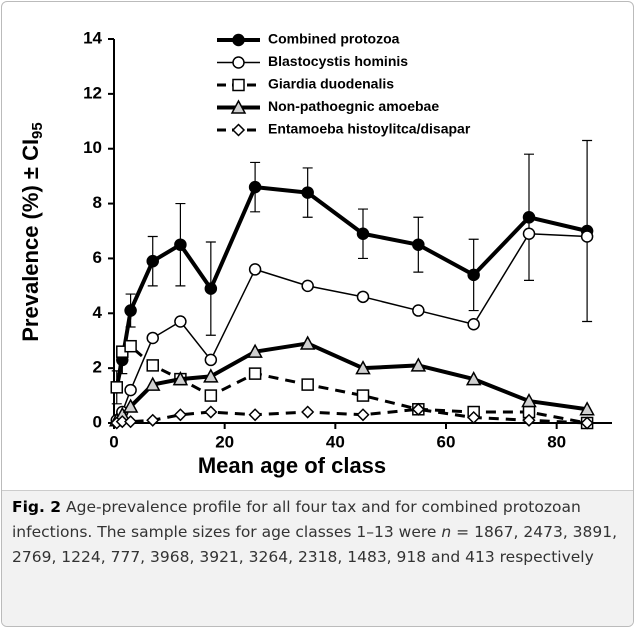 This screenshot has width=635, height=628. I want to click on x-tick-label: 80, so click(556, 441).